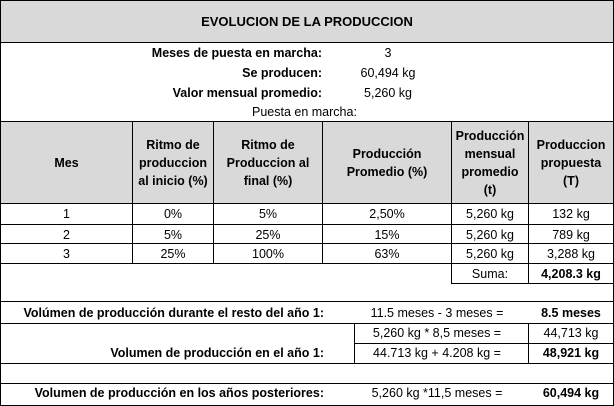  Describe the element at coordinates (304, 112) in the screenshot. I see `startup-label: Puesta en marcha:` at that location.